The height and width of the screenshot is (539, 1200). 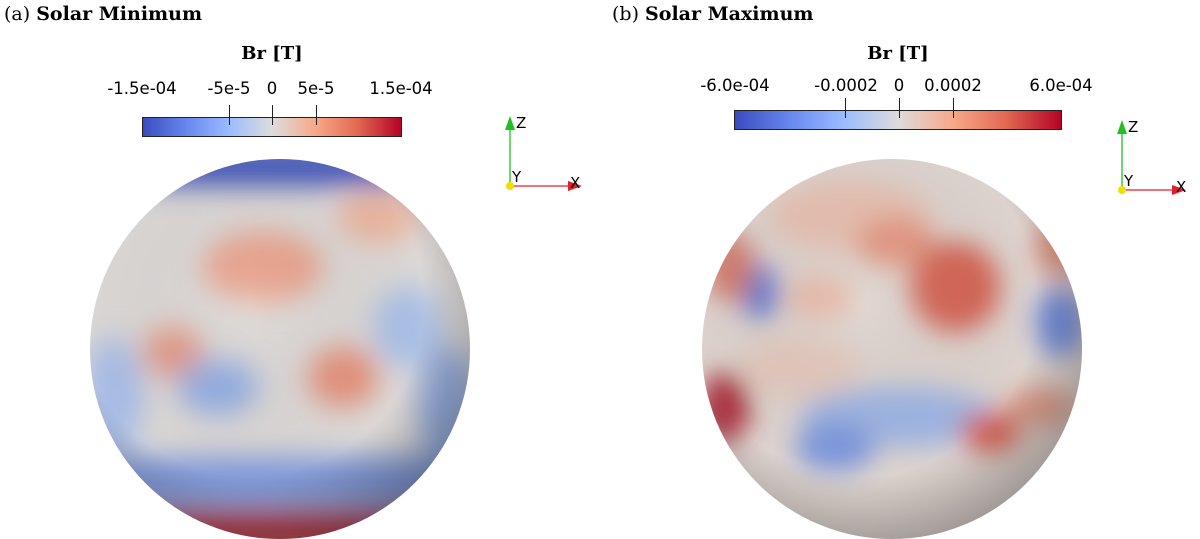 I want to click on colorbar-gradient, so click(x=898, y=120).